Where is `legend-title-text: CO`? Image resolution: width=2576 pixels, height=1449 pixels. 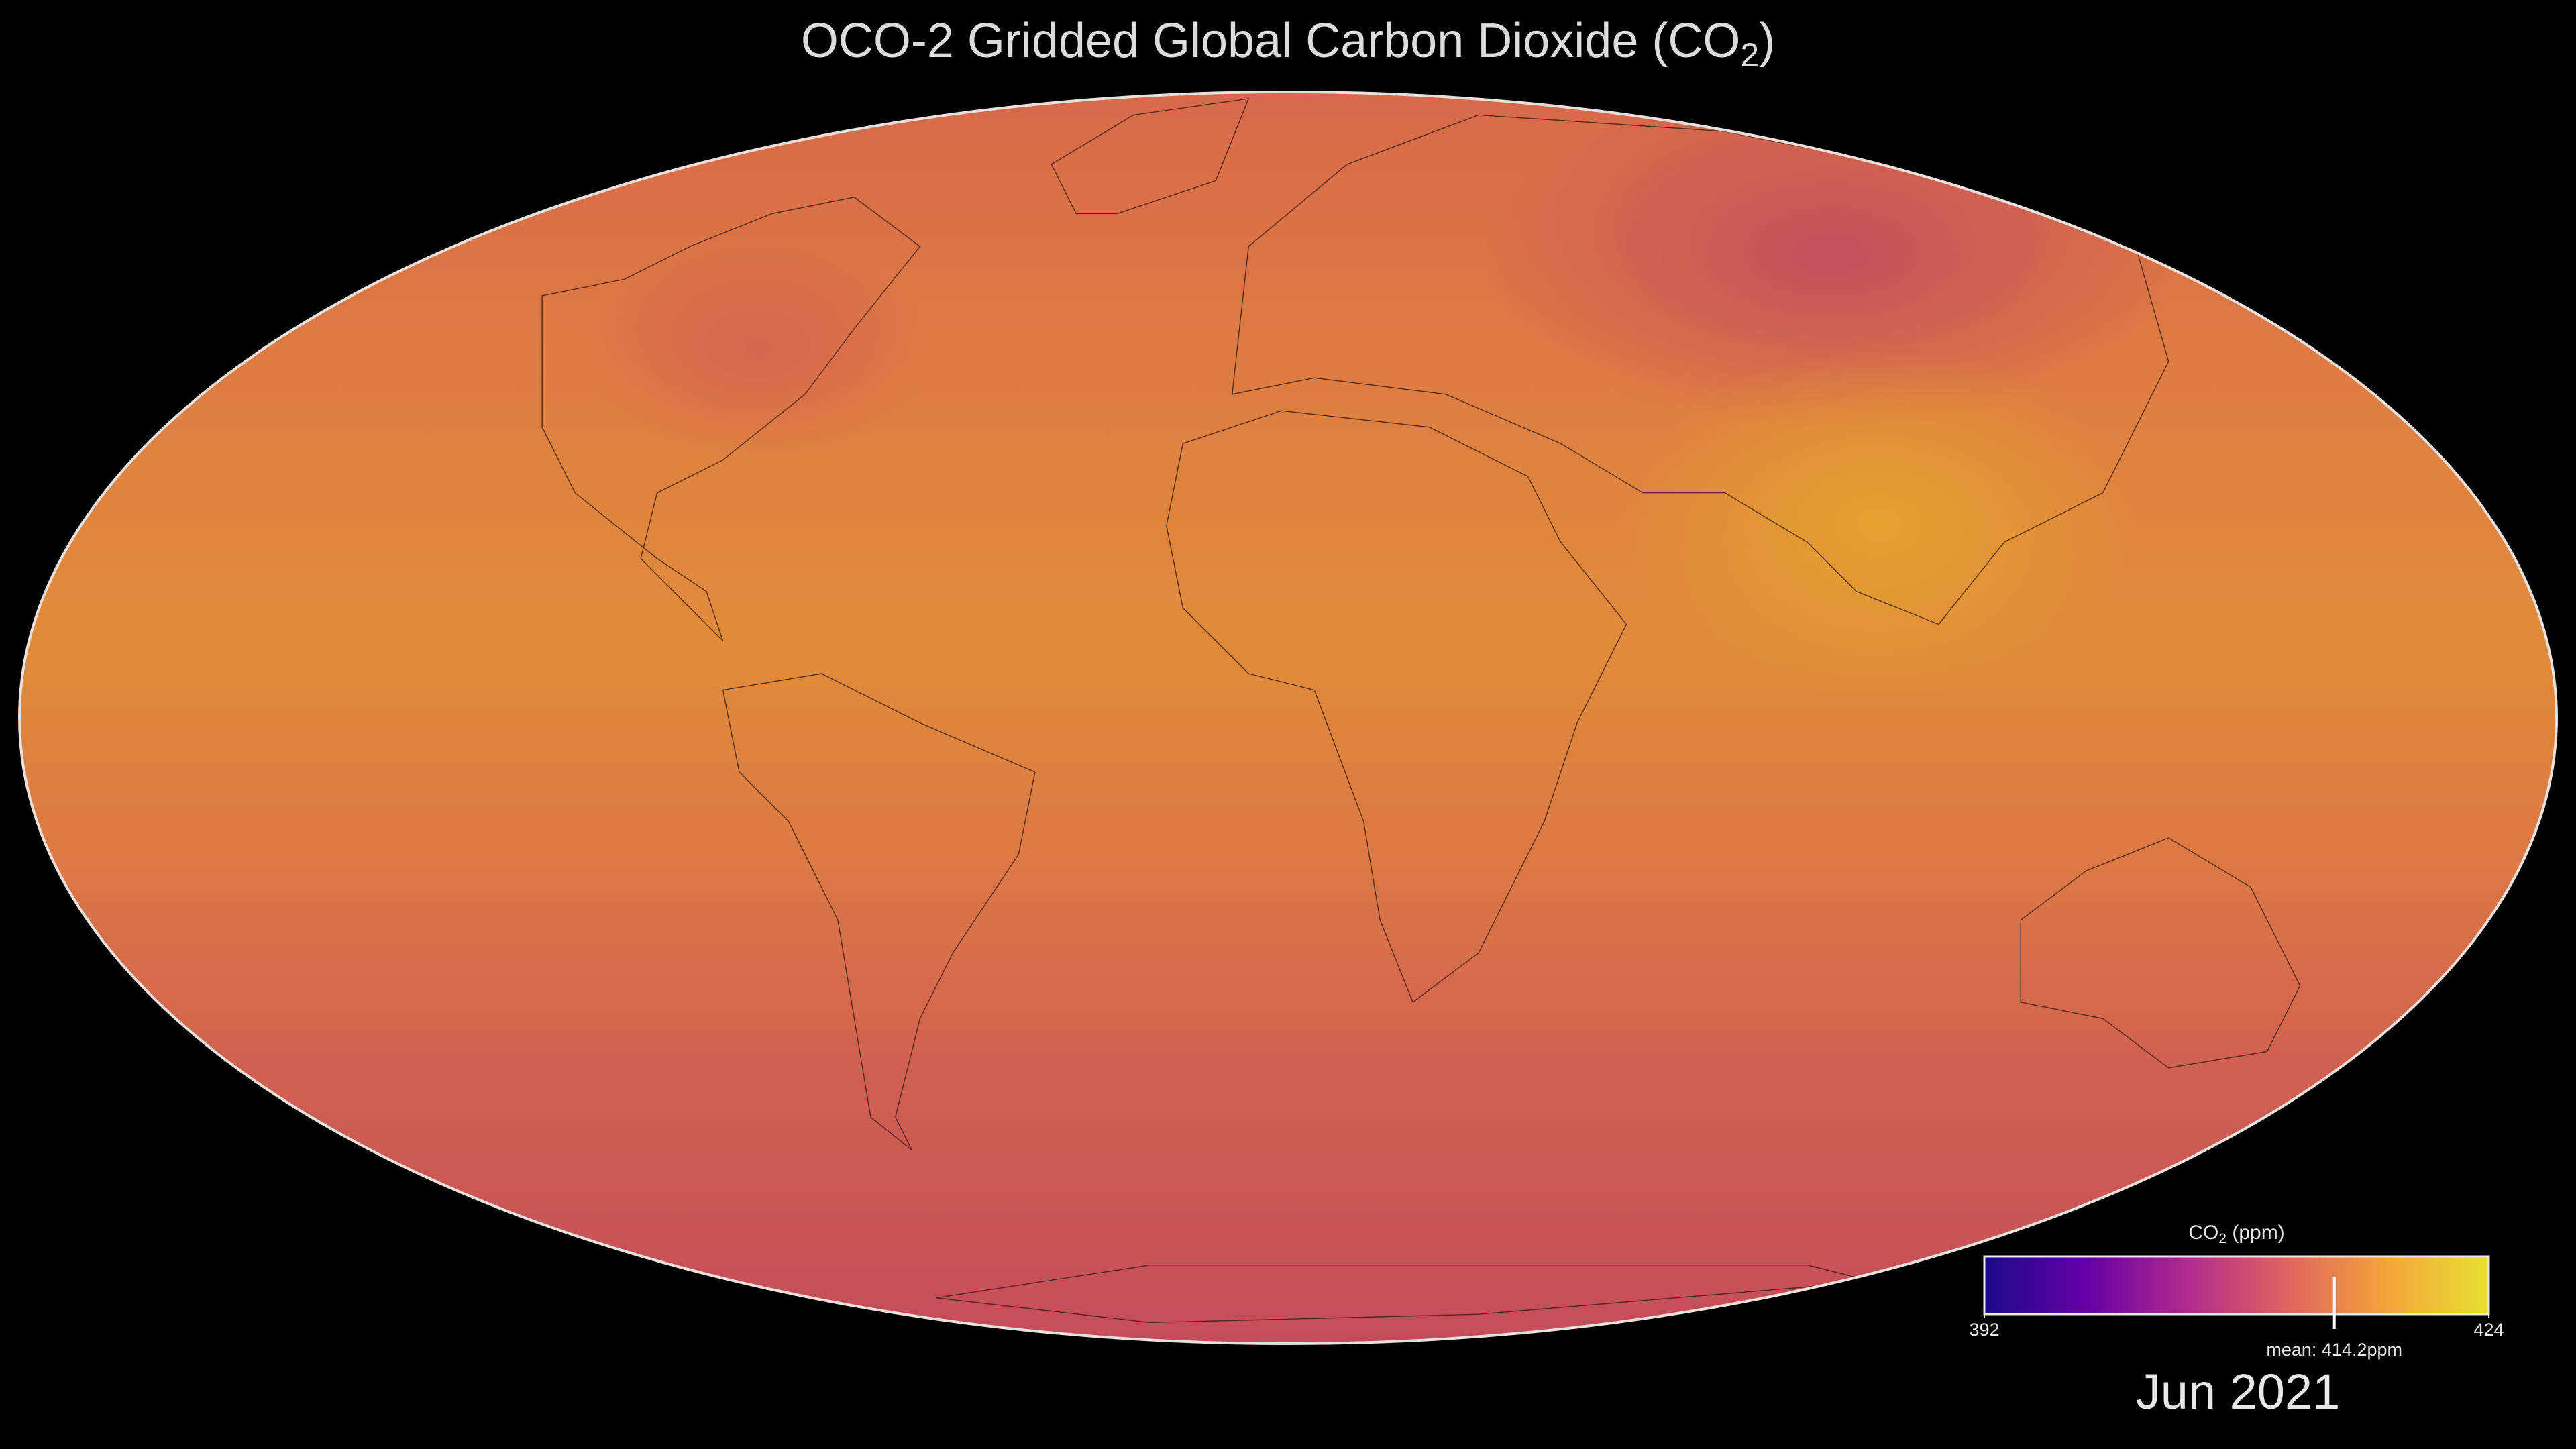
legend-title-text: CO is located at coordinates (2203, 1233).